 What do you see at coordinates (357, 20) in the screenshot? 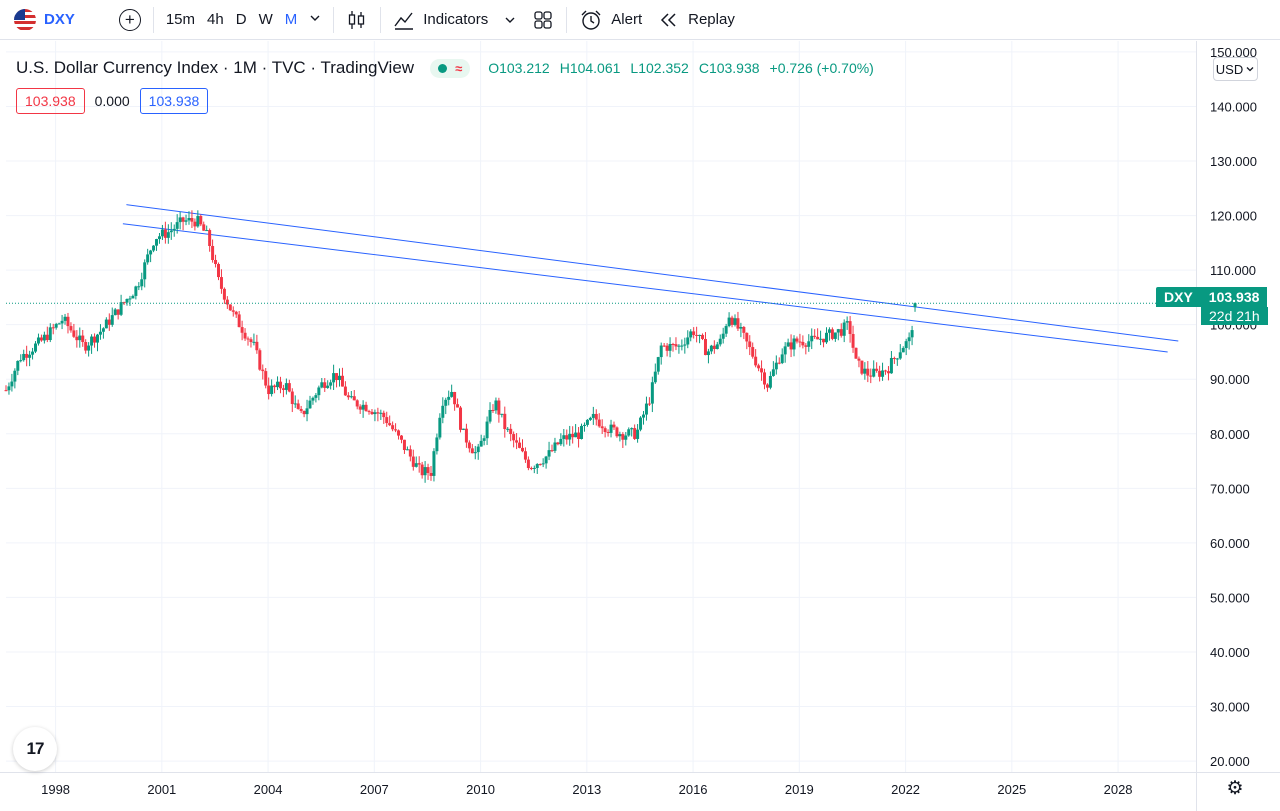
I see `chart-type-button` at bounding box center [357, 20].